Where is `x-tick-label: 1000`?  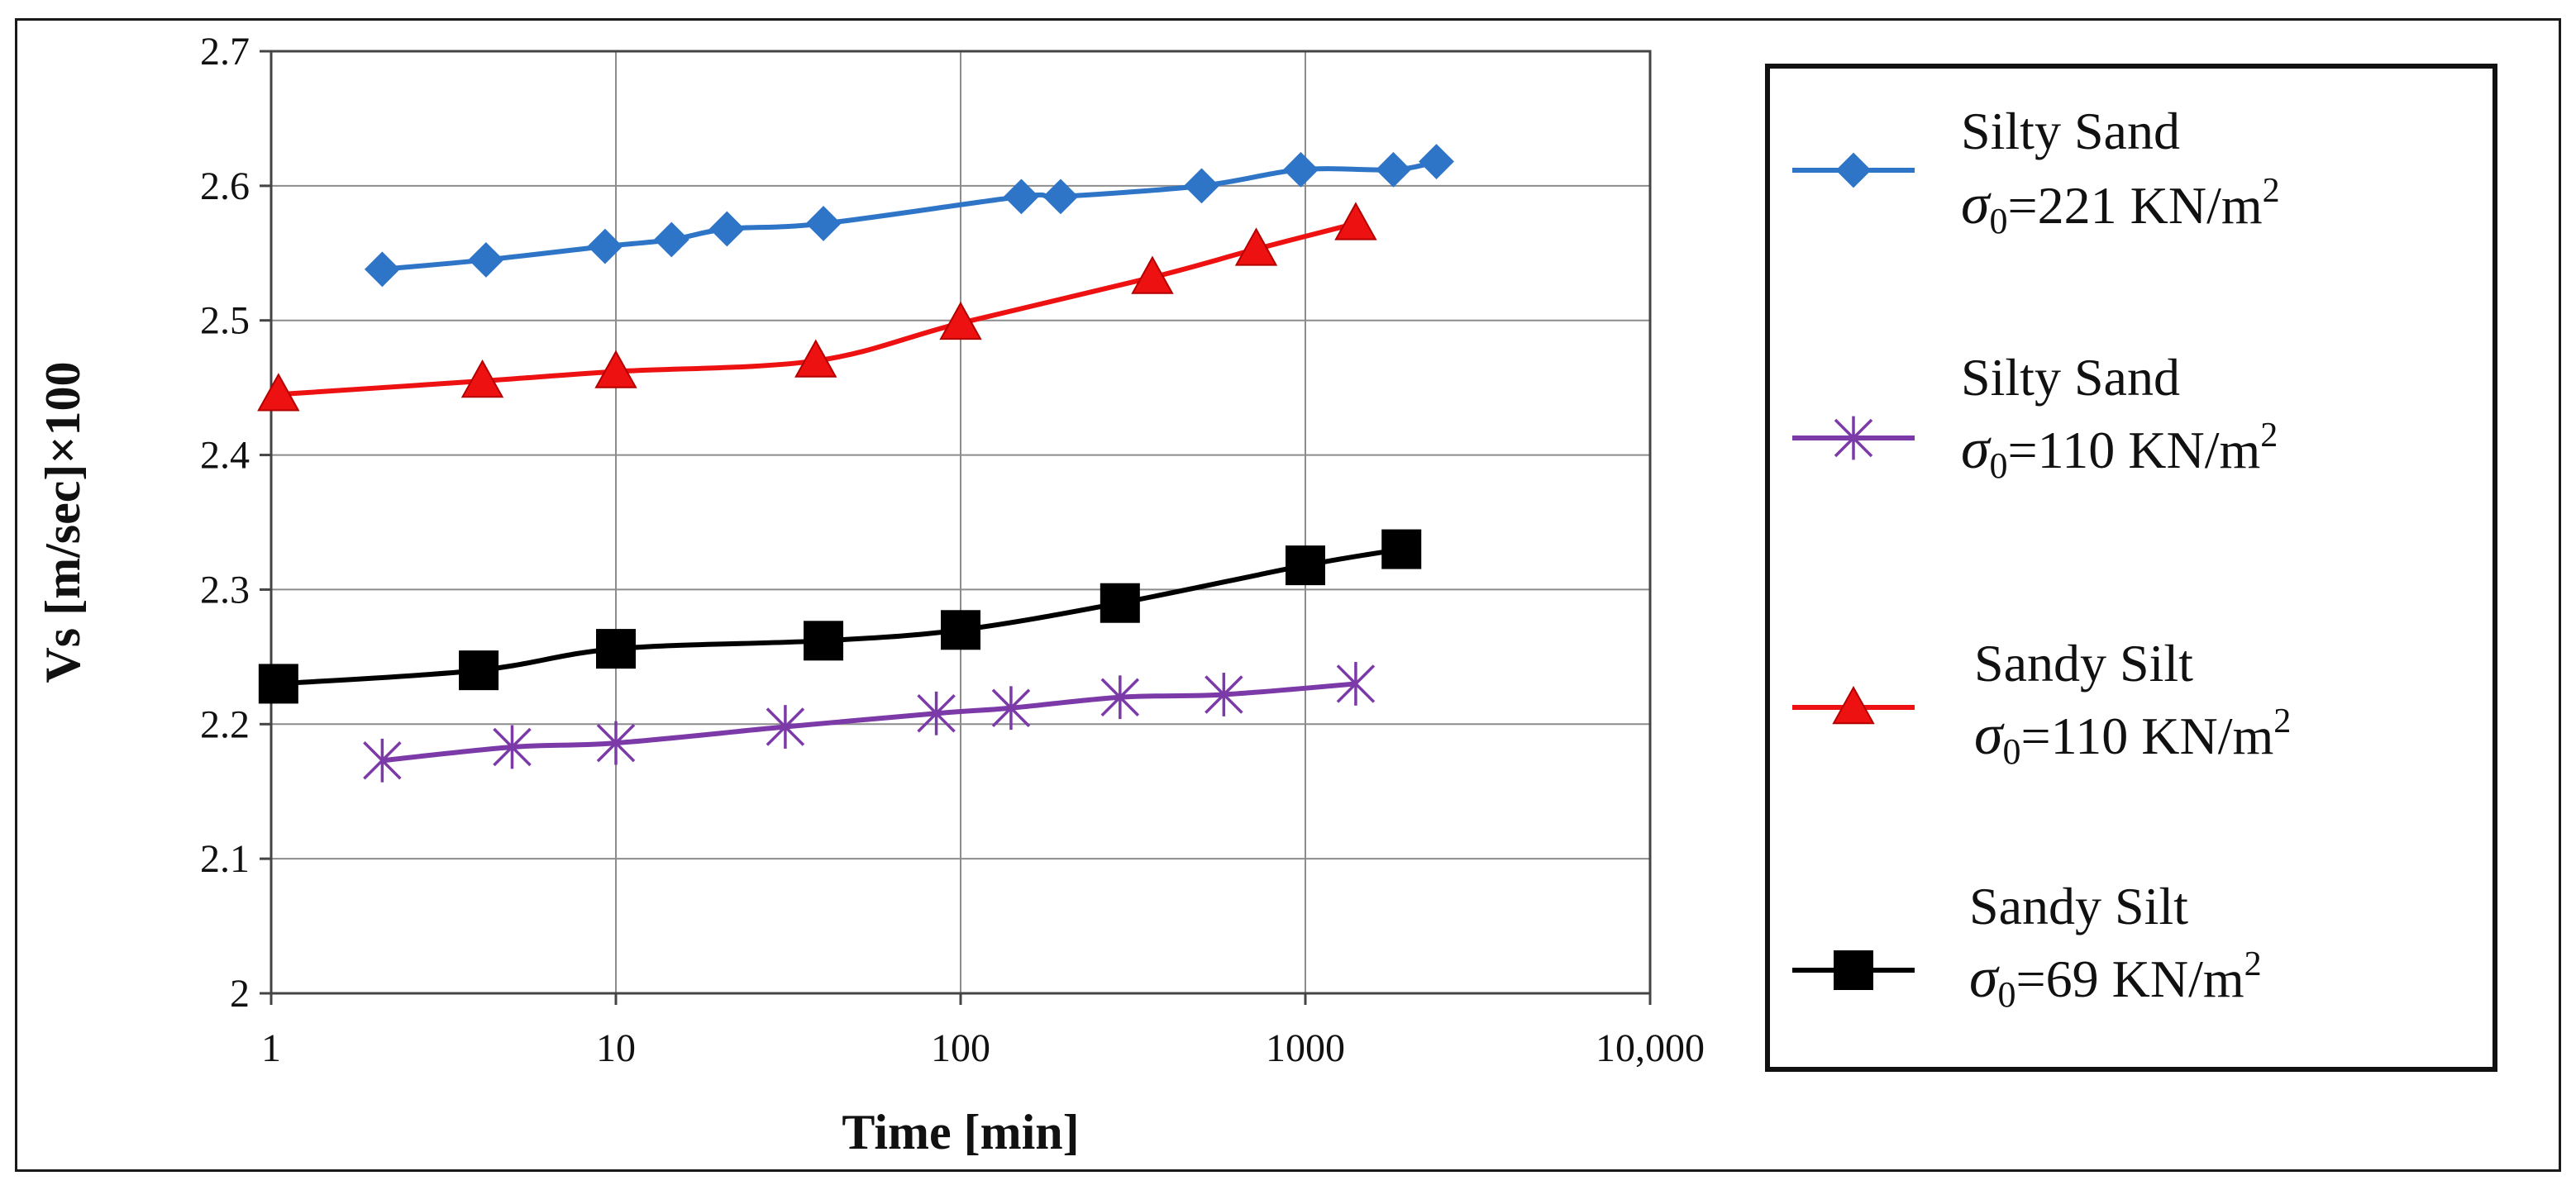 x-tick-label: 1000 is located at coordinates (1305, 1048).